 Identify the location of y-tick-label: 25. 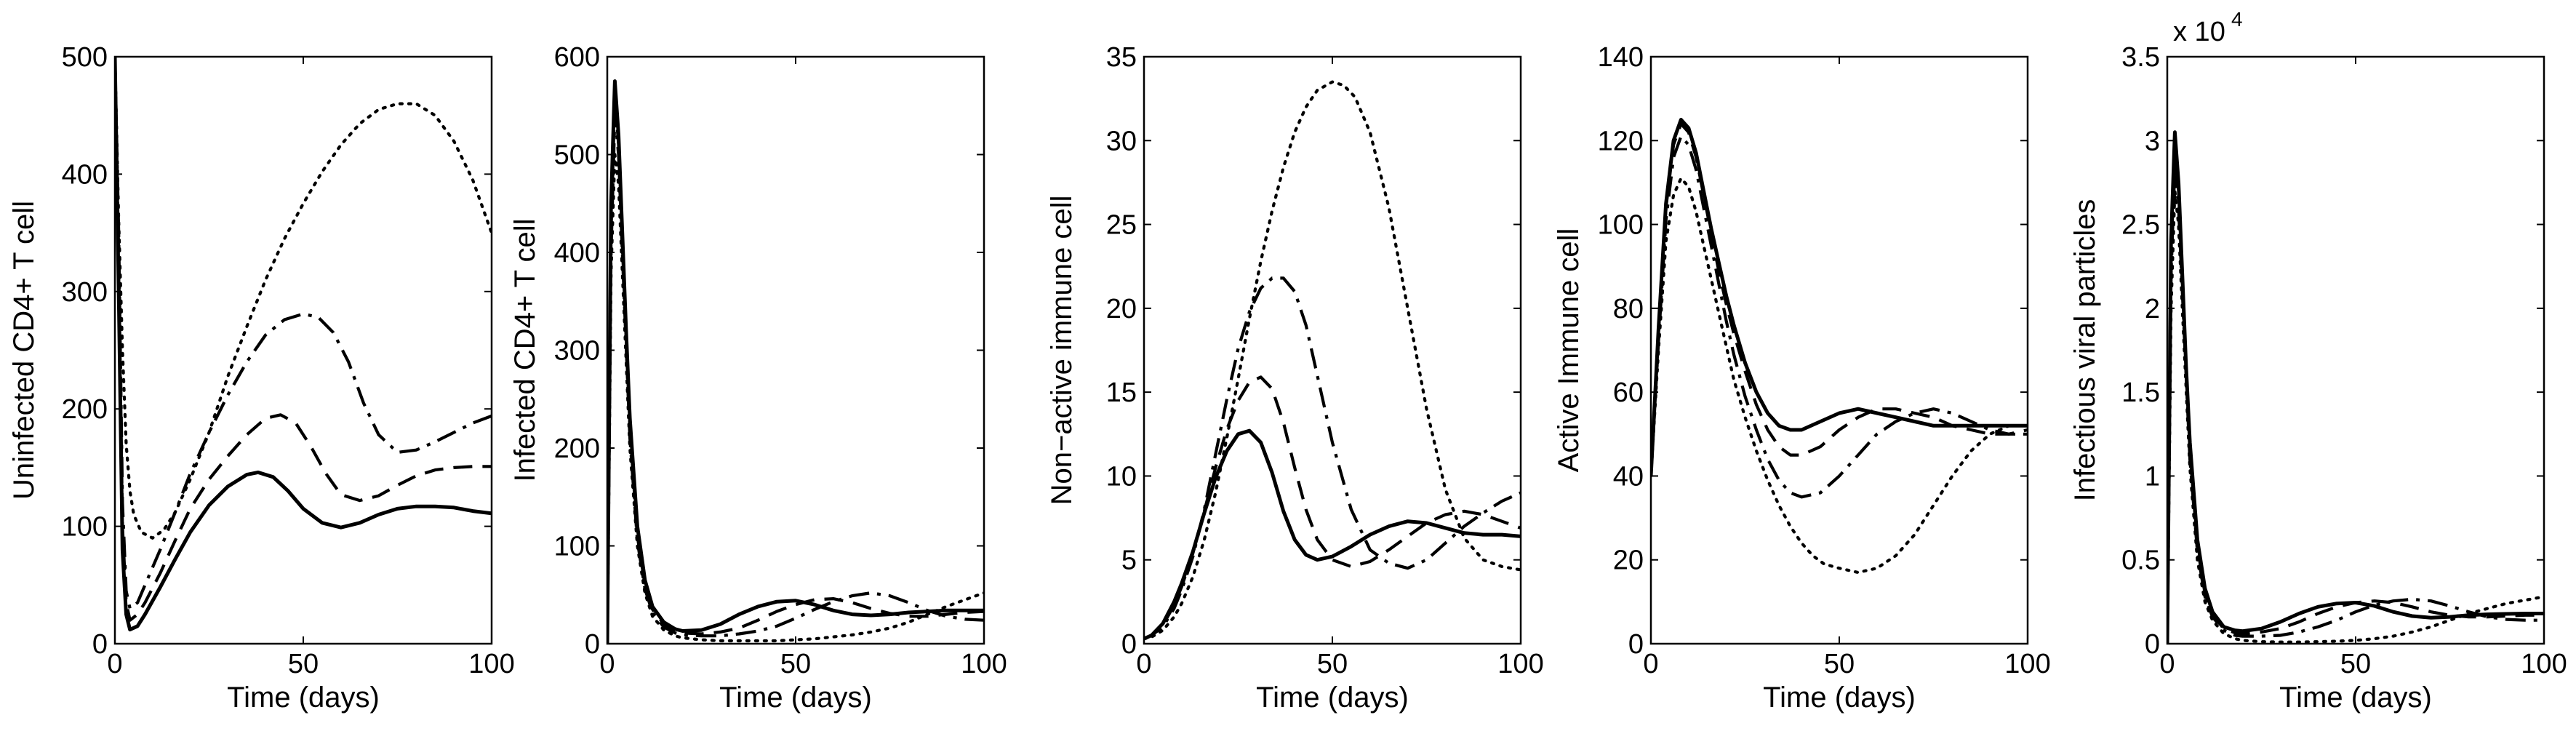
(1121, 225).